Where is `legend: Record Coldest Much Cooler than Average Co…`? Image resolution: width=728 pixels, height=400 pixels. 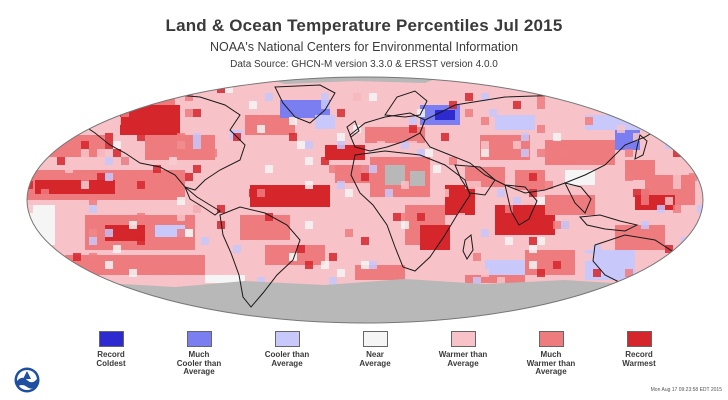
legend: Record Coldest Much Cooler than Average Co… is located at coordinates (382, 361).